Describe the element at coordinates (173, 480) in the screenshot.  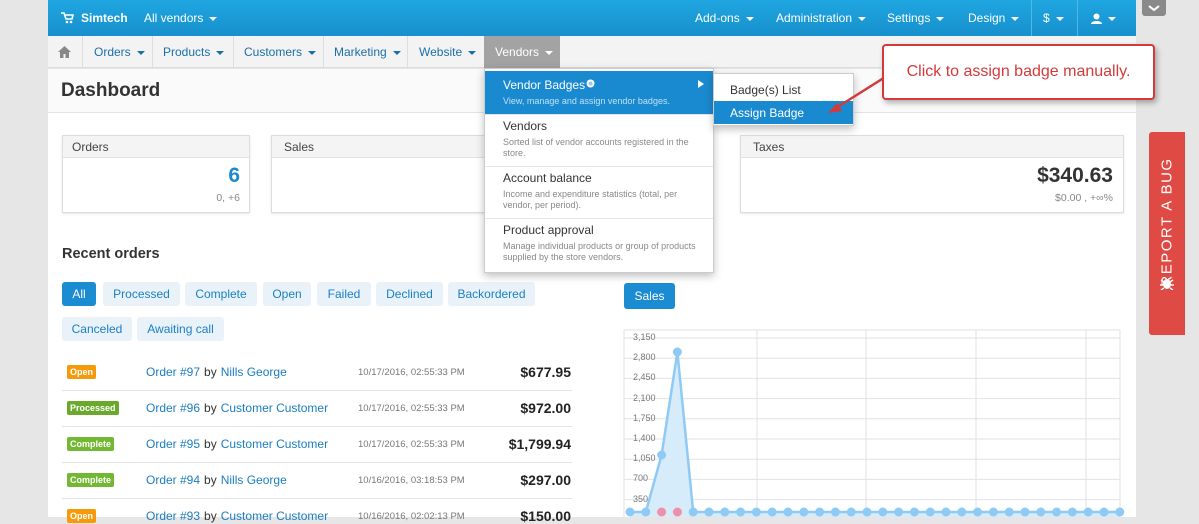
I see `order-link: Order #94` at that location.